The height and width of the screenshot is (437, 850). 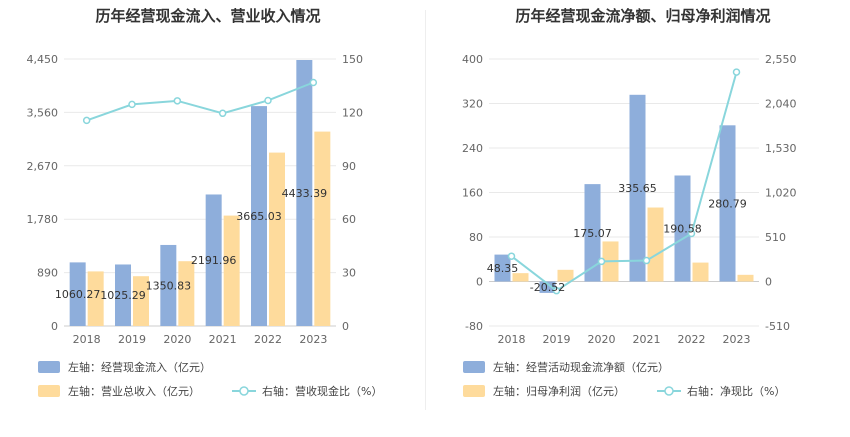 What do you see at coordinates (43, 112) in the screenshot?
I see `left-axis-tick-label: 3,560` at bounding box center [43, 112].